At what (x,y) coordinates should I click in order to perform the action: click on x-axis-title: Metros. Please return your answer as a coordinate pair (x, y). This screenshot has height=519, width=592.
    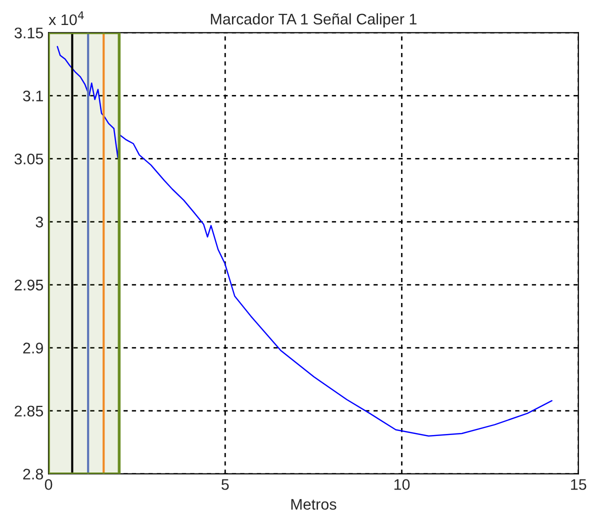
    Looking at the image, I should click on (313, 504).